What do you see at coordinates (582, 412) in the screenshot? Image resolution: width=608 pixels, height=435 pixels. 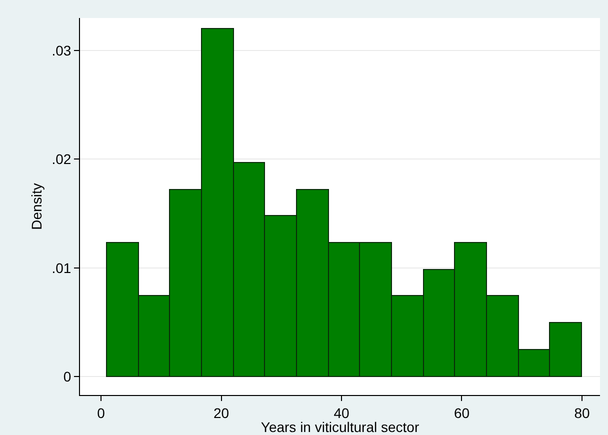 I see `x-tick-label: 80` at bounding box center [582, 412].